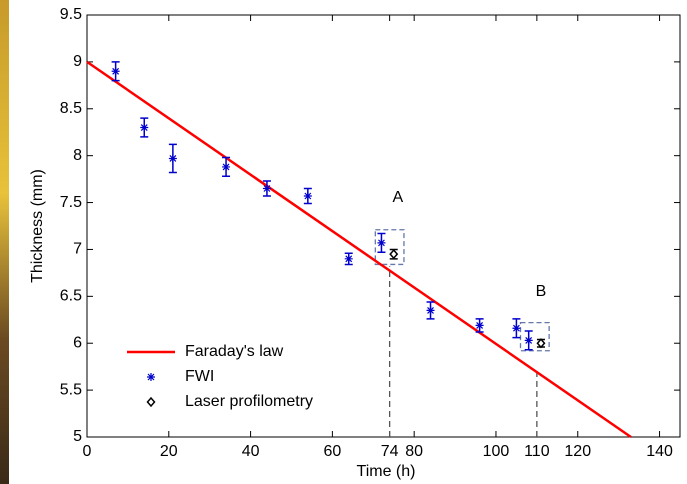 This screenshot has height=484, width=687. What do you see at coordinates (496, 451) in the screenshot?
I see `x-tick-label: 100` at bounding box center [496, 451].